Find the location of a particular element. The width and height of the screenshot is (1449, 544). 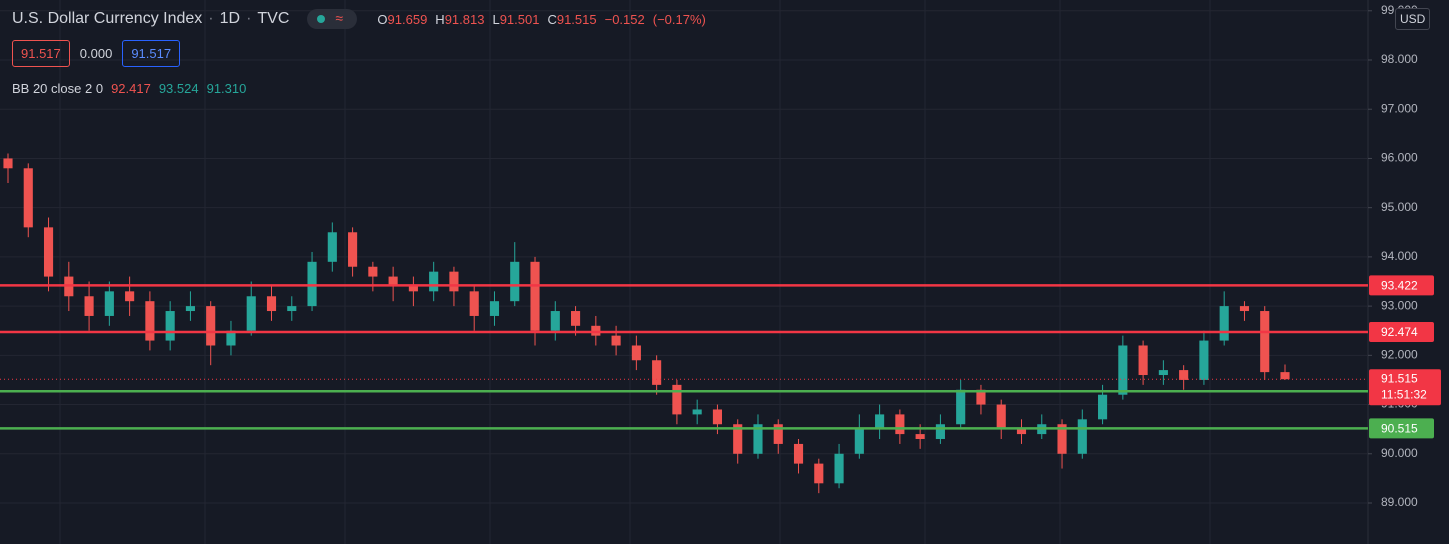

ohlc-item: H91.813 is located at coordinates (459, 19).